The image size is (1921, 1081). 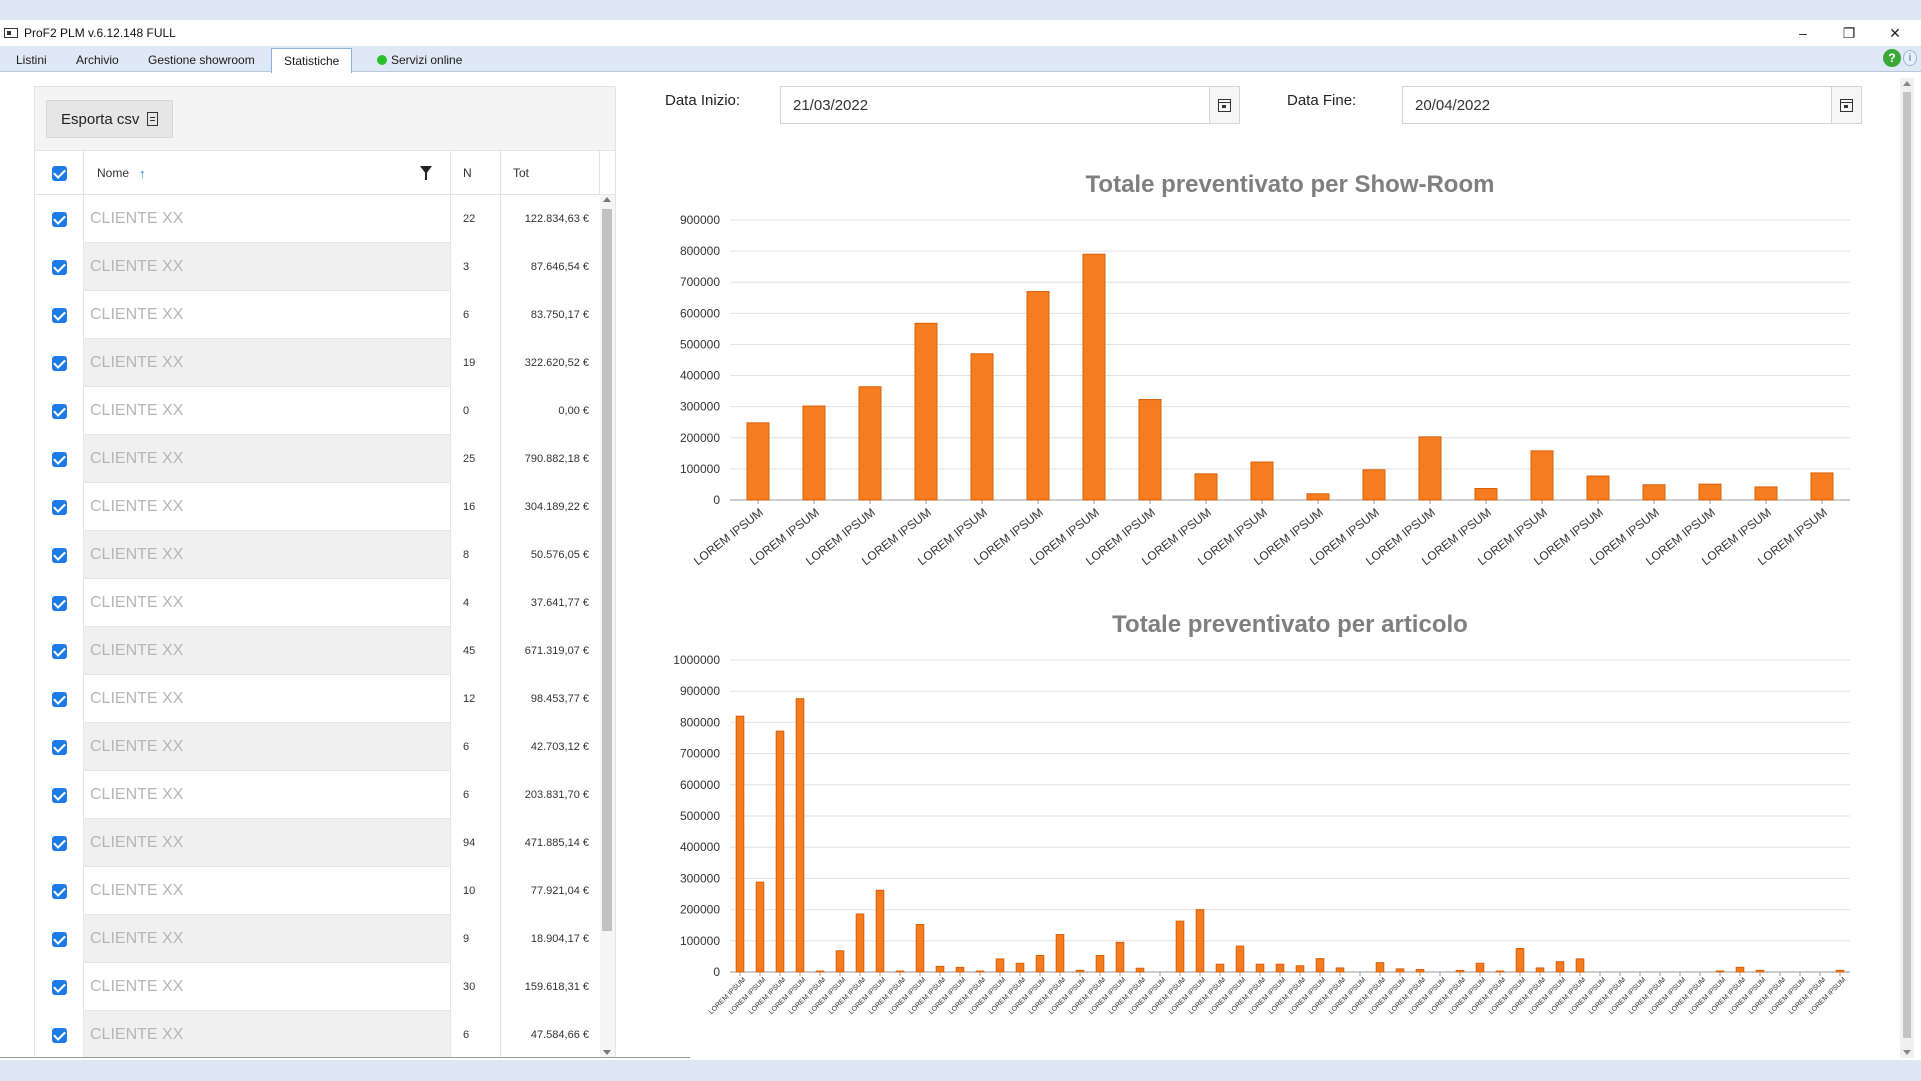 I want to click on tab-listini: Listini, so click(x=31, y=60).